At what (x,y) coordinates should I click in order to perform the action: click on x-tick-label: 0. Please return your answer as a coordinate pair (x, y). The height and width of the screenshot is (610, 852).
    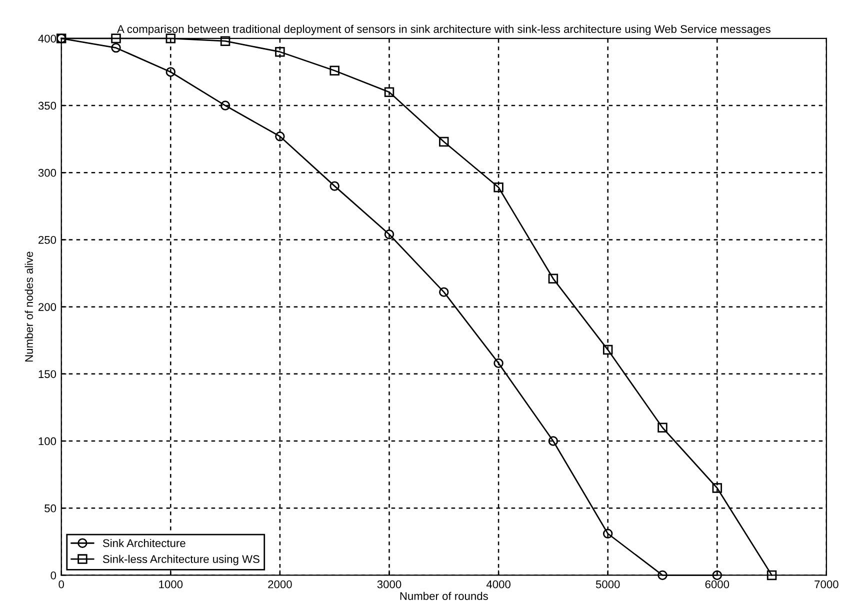
    Looking at the image, I should click on (61, 584).